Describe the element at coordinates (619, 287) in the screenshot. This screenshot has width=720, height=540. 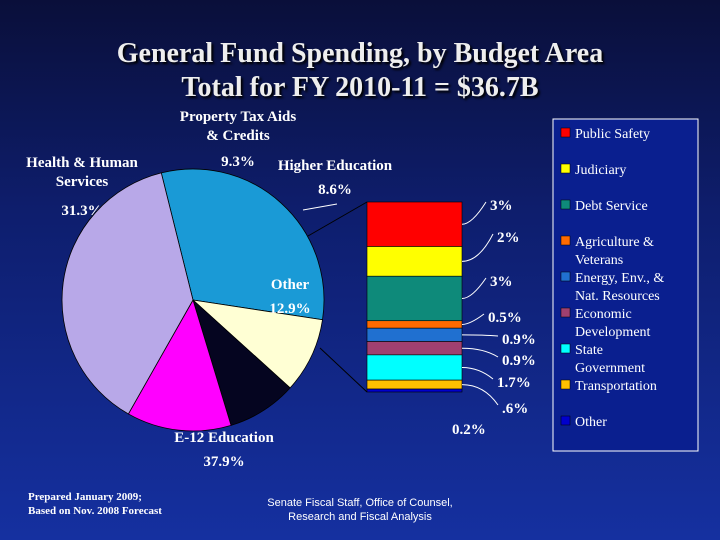
I see `legend-label: Energy, Env., & Nat. Resources` at that location.